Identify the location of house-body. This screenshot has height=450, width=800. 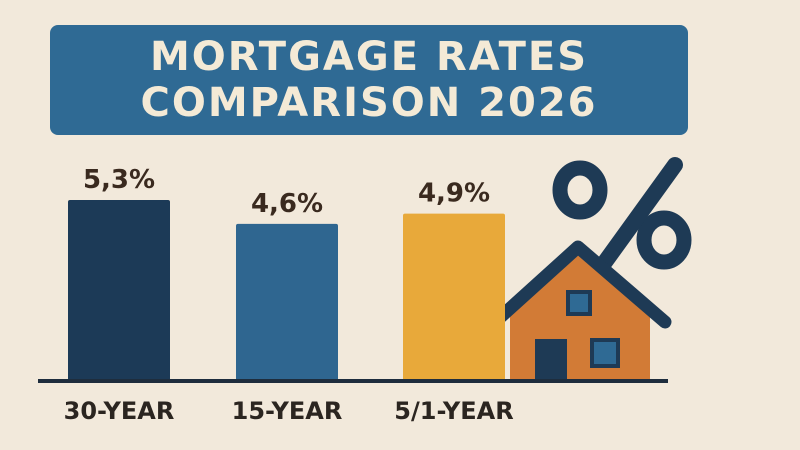
(580, 316).